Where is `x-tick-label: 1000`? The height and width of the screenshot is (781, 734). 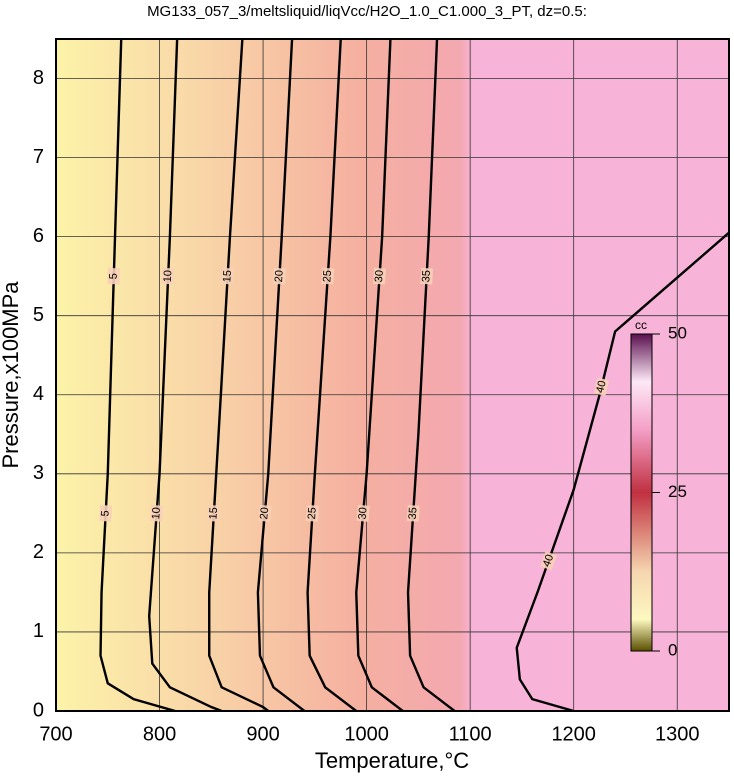
x-tick-label: 1000 is located at coordinates (366, 734).